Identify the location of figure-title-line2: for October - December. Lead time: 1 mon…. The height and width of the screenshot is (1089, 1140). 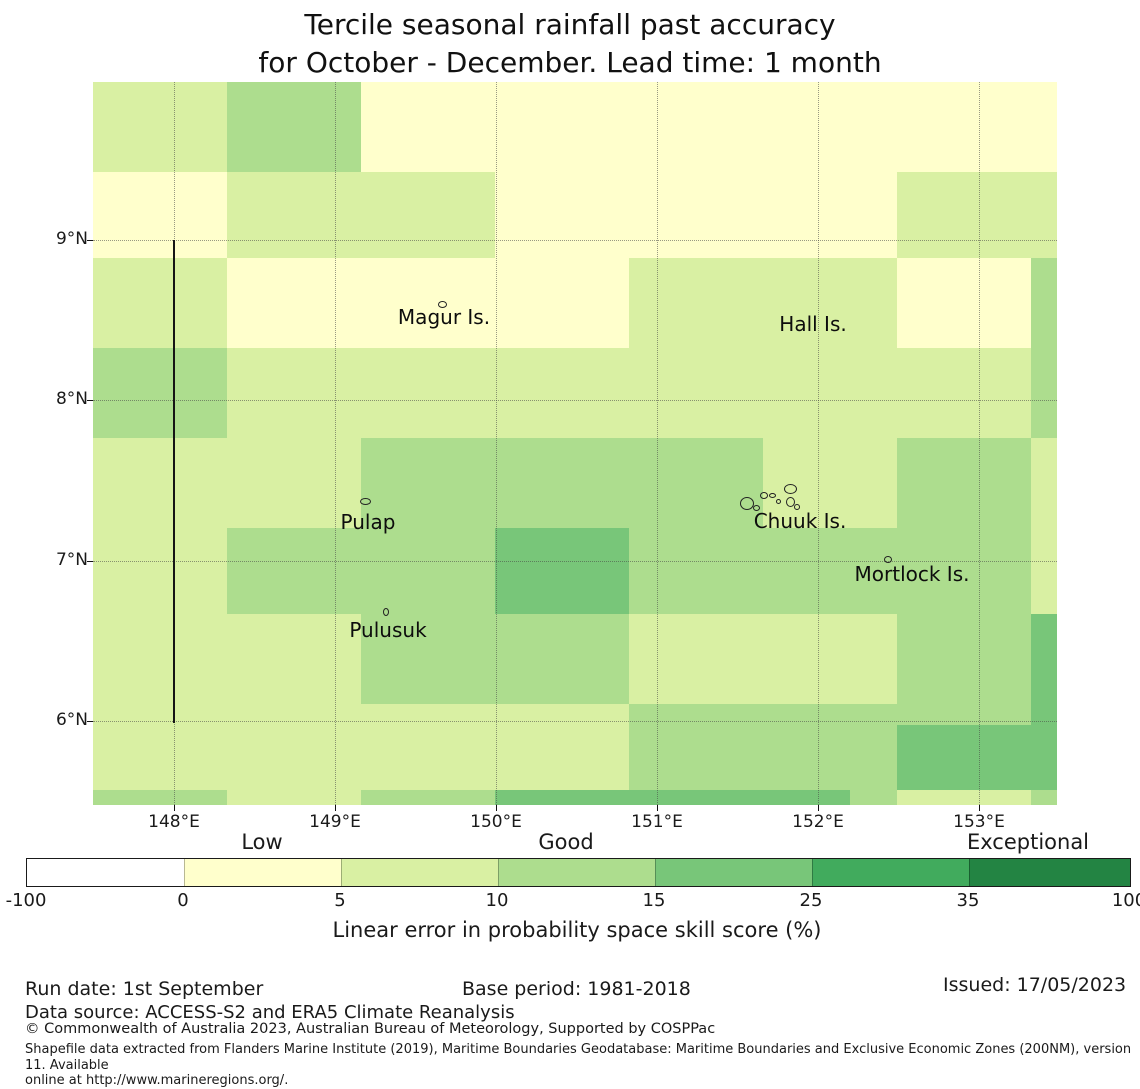
(570, 62).